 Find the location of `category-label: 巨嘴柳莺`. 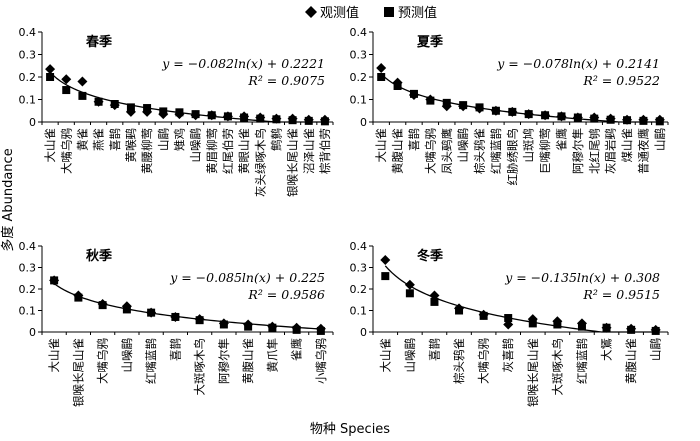

category-label: 巨嘴柳莺 is located at coordinates (545, 151).